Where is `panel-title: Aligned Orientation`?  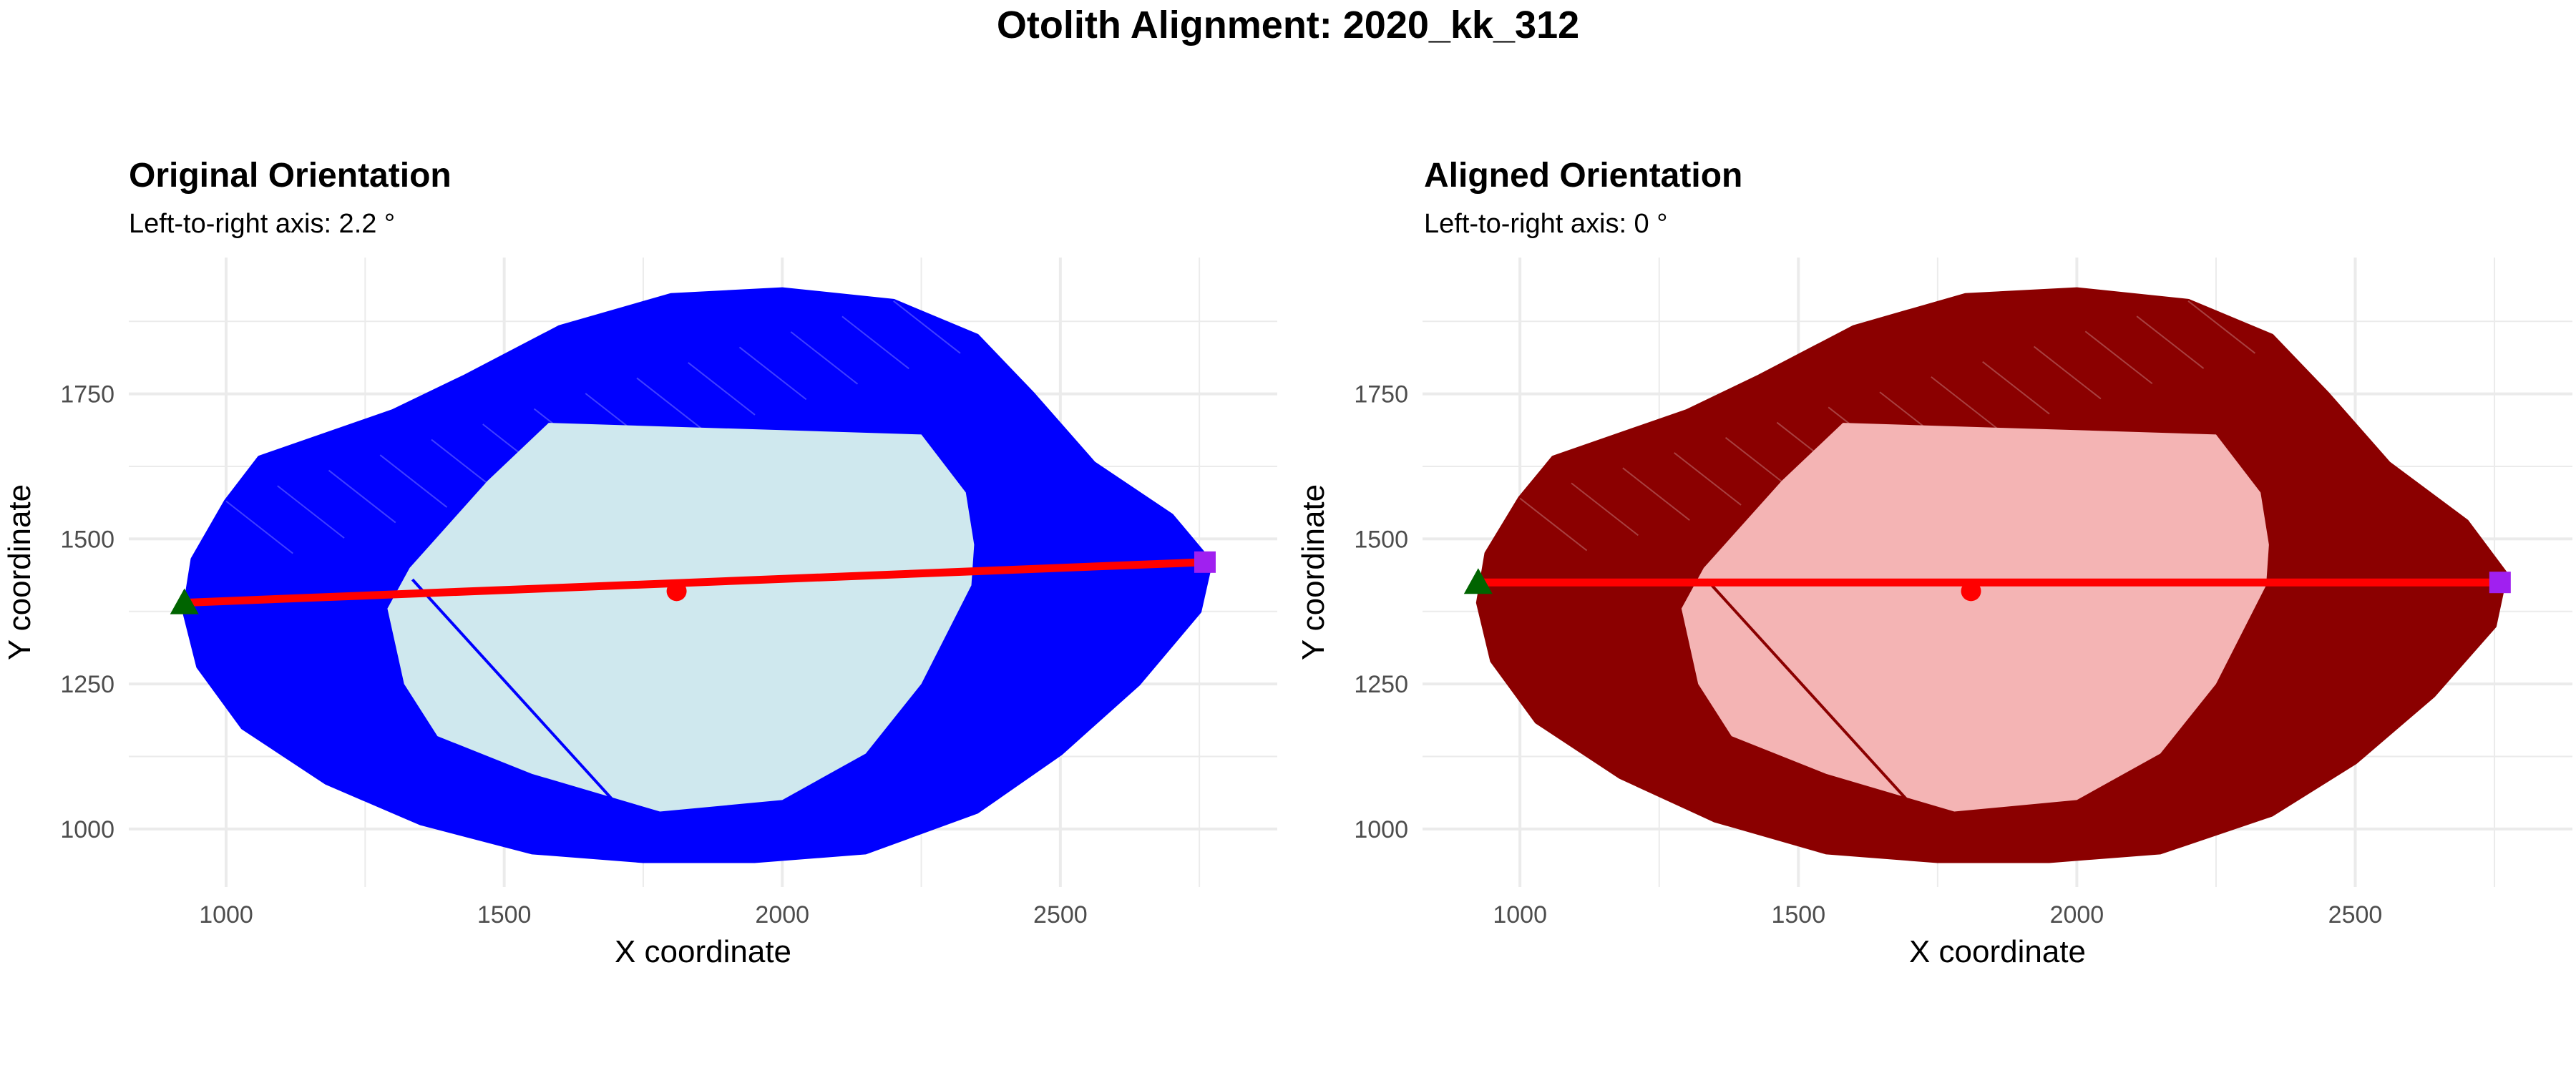 panel-title: Aligned Orientation is located at coordinates (1584, 176).